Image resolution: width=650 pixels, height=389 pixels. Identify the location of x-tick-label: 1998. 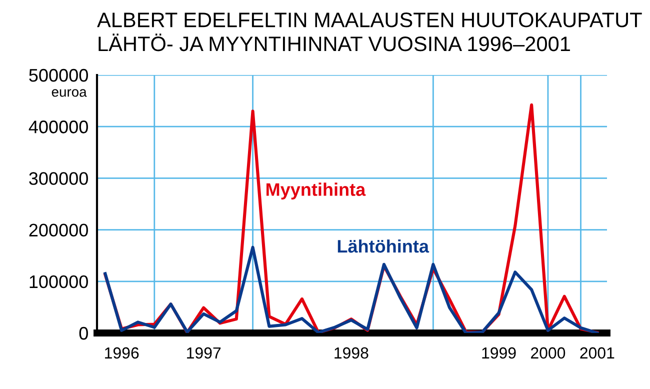
(351, 353).